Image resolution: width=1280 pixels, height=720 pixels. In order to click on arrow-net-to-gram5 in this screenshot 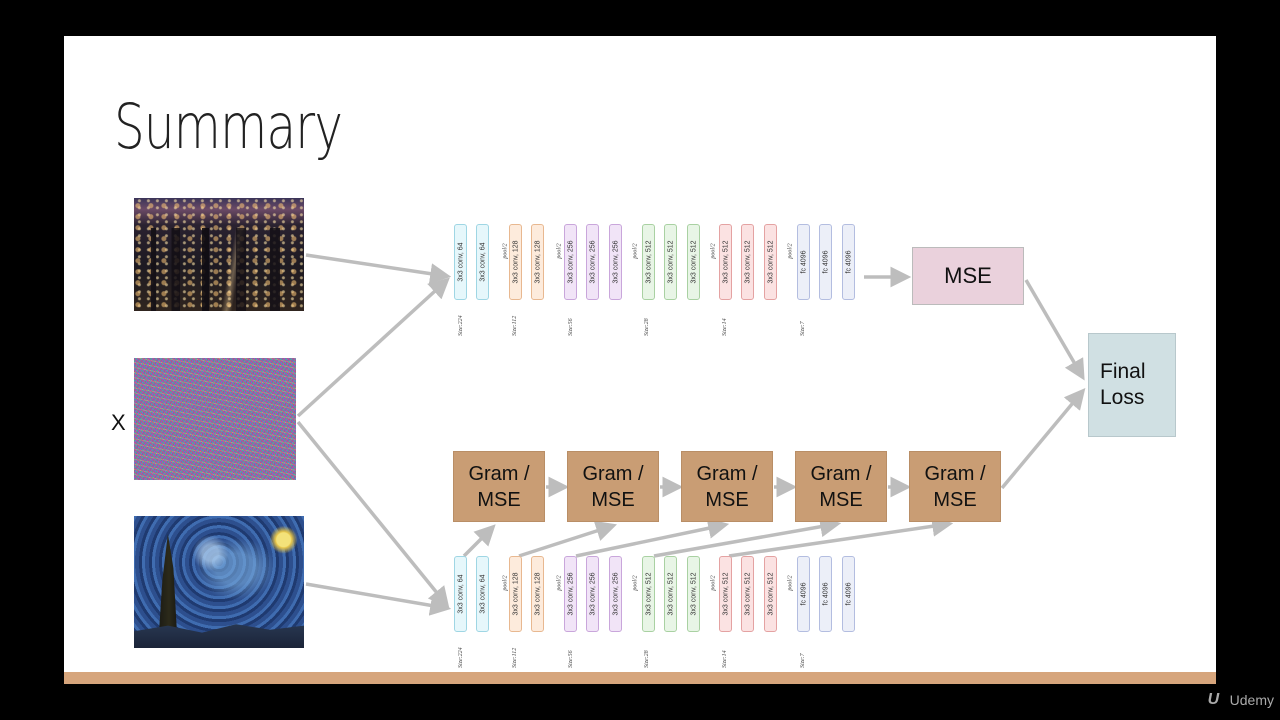, I will do `click(841, 536)`.